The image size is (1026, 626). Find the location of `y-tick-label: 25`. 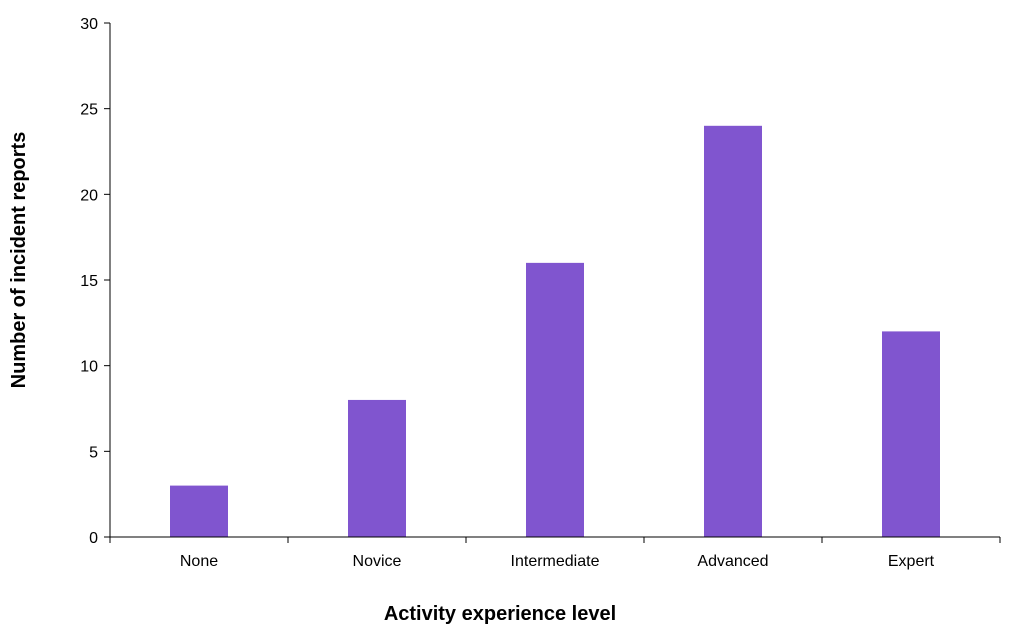

y-tick-label: 25 is located at coordinates (89, 110).